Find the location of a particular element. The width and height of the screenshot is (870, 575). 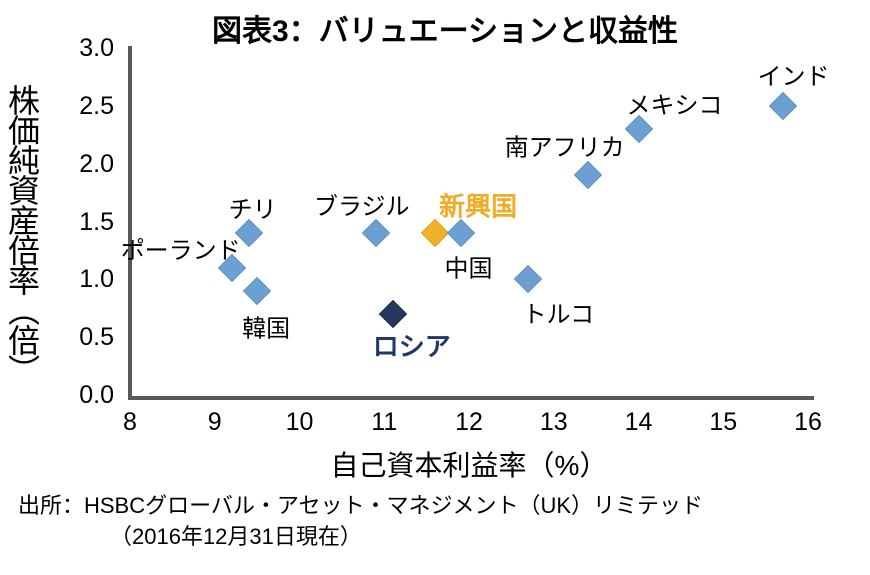

x-axis-title: 自己資本利益率（%） is located at coordinates (469, 465).